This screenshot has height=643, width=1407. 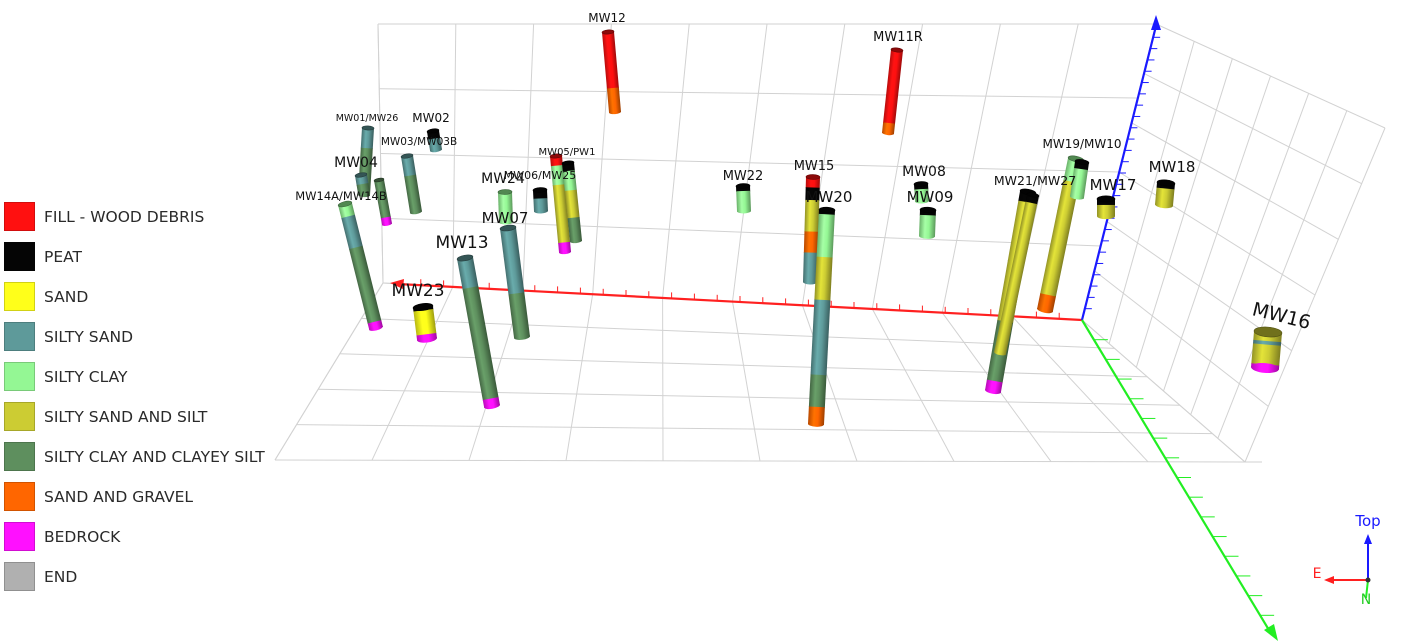 What do you see at coordinates (431, 118) in the screenshot?
I see `well-label: MW02` at bounding box center [431, 118].